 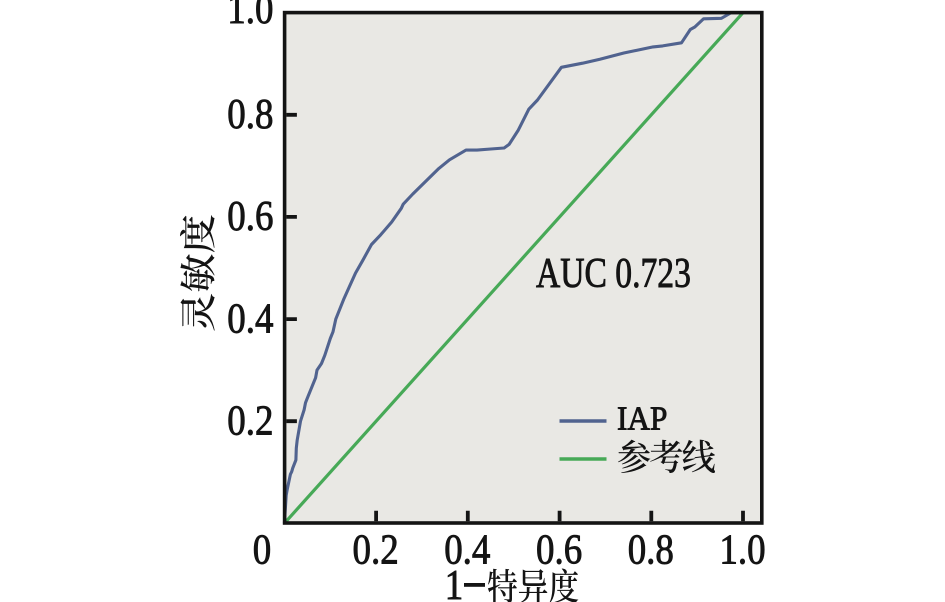 What do you see at coordinates (613, 274) in the screenshot?
I see `svg-text: AUC 0.723` at bounding box center [613, 274].